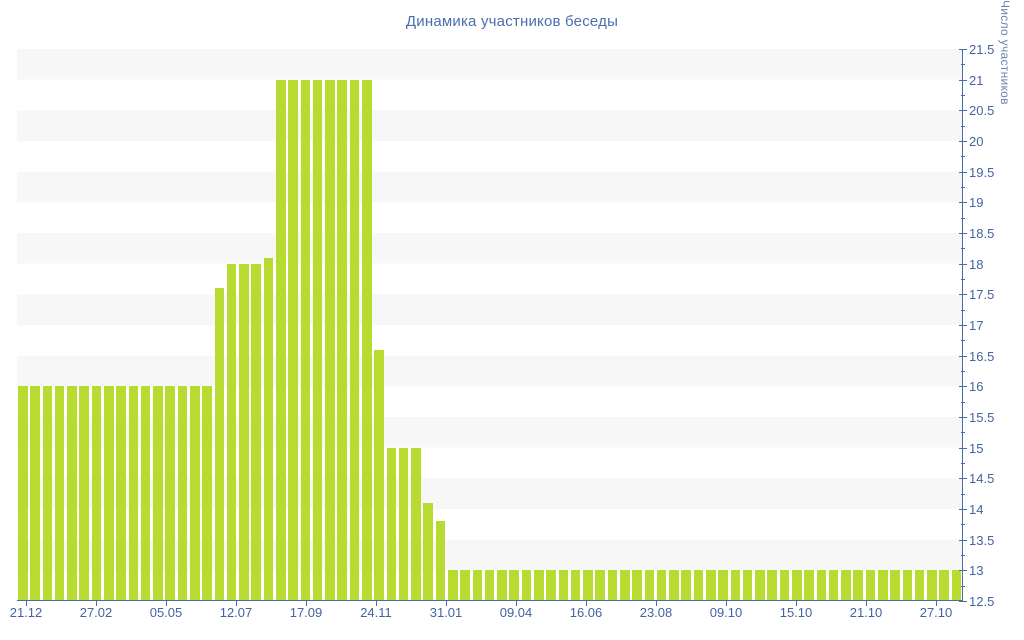 This screenshot has height=640, width=1024. I want to click on y-tick-label: 17.5, so click(982, 295).